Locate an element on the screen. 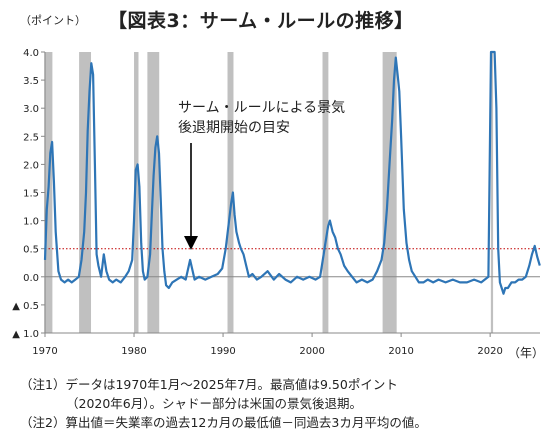 This screenshot has width=550, height=437. annotation-text: サーム・ルールによる景気 後退期開始の目安 is located at coordinates (261, 118).